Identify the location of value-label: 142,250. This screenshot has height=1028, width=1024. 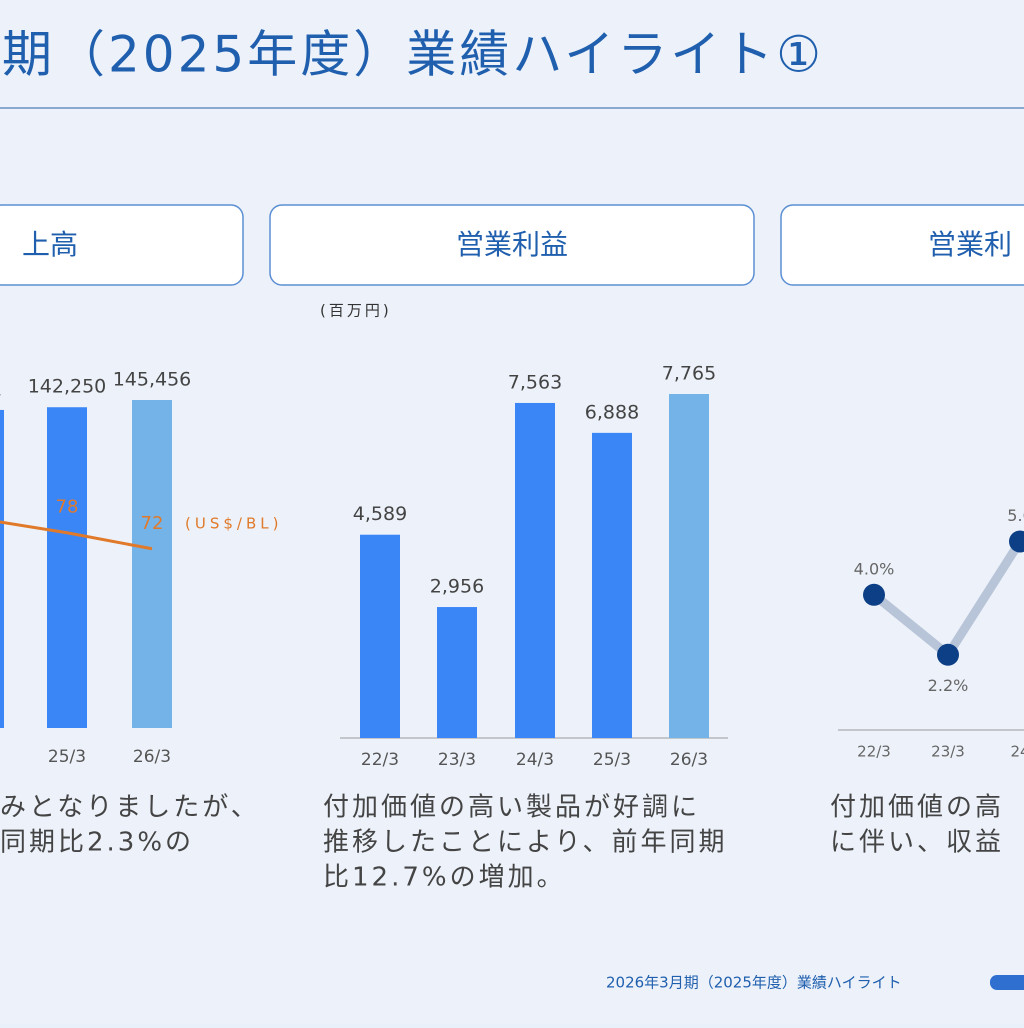
(67, 387).